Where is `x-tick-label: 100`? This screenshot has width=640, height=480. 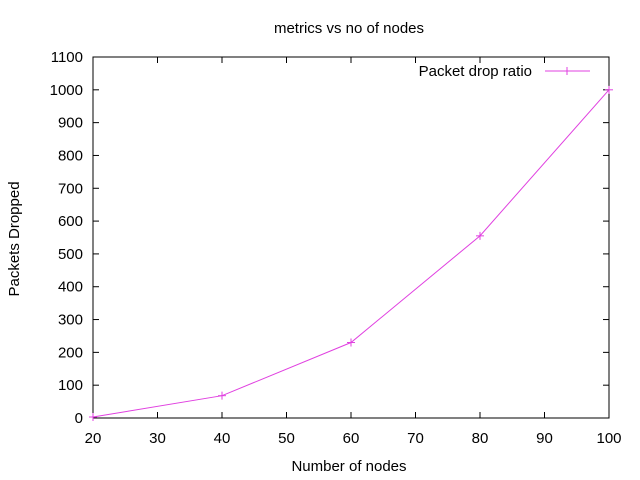
x-tick-label: 100 is located at coordinates (608, 438).